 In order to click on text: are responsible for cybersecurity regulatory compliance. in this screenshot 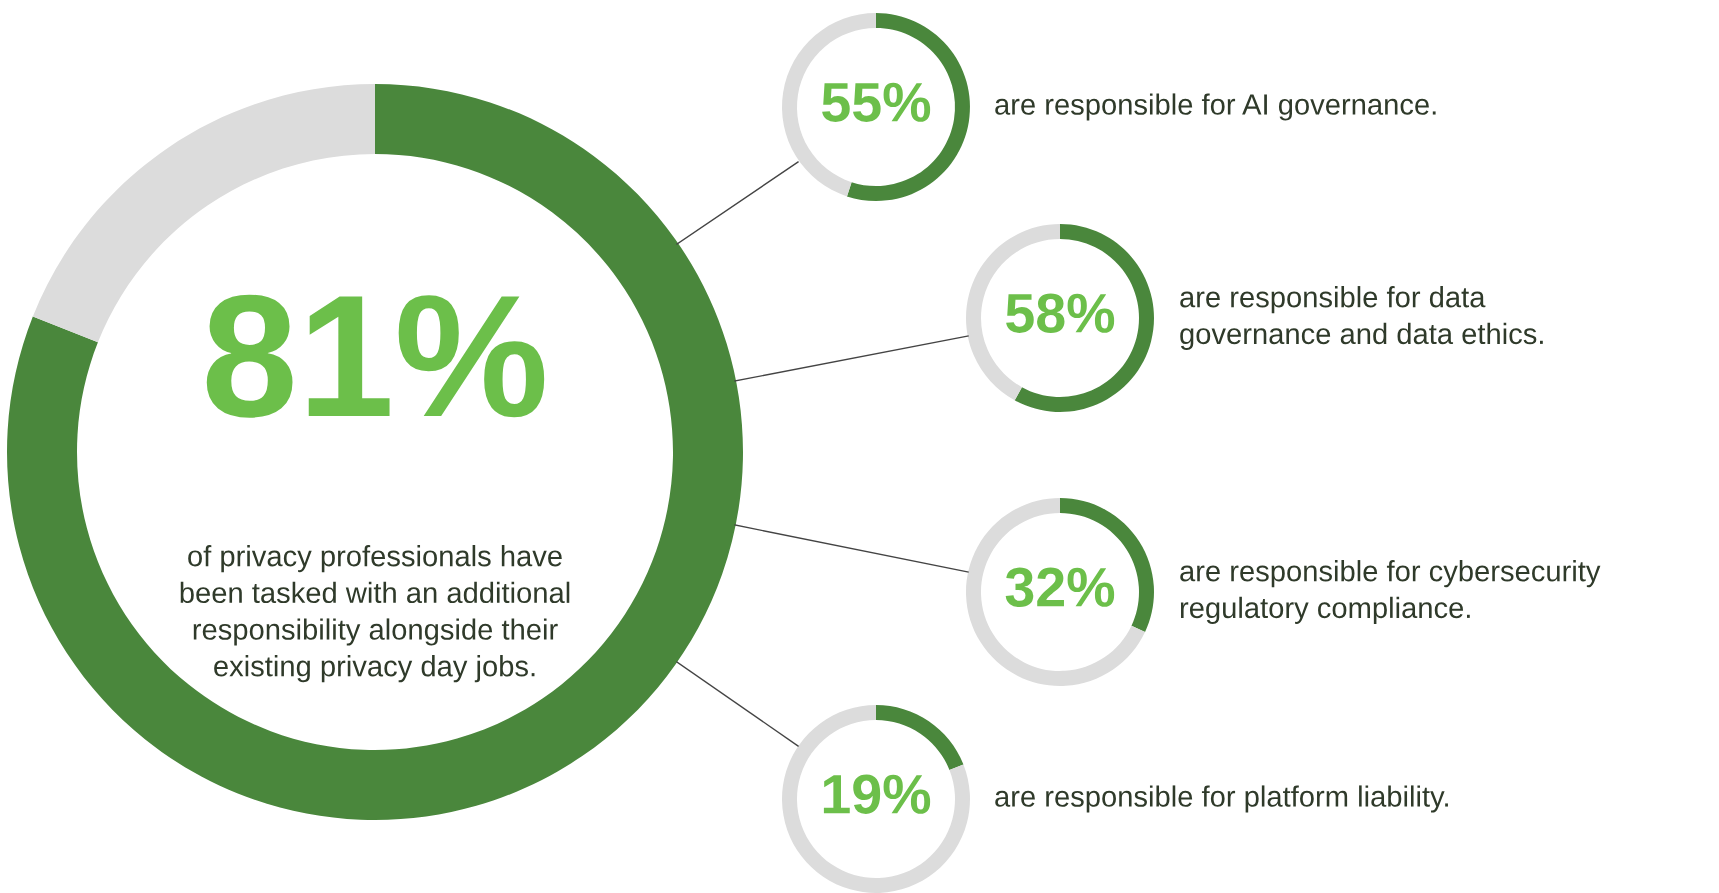, I will do `click(1390, 592)`.